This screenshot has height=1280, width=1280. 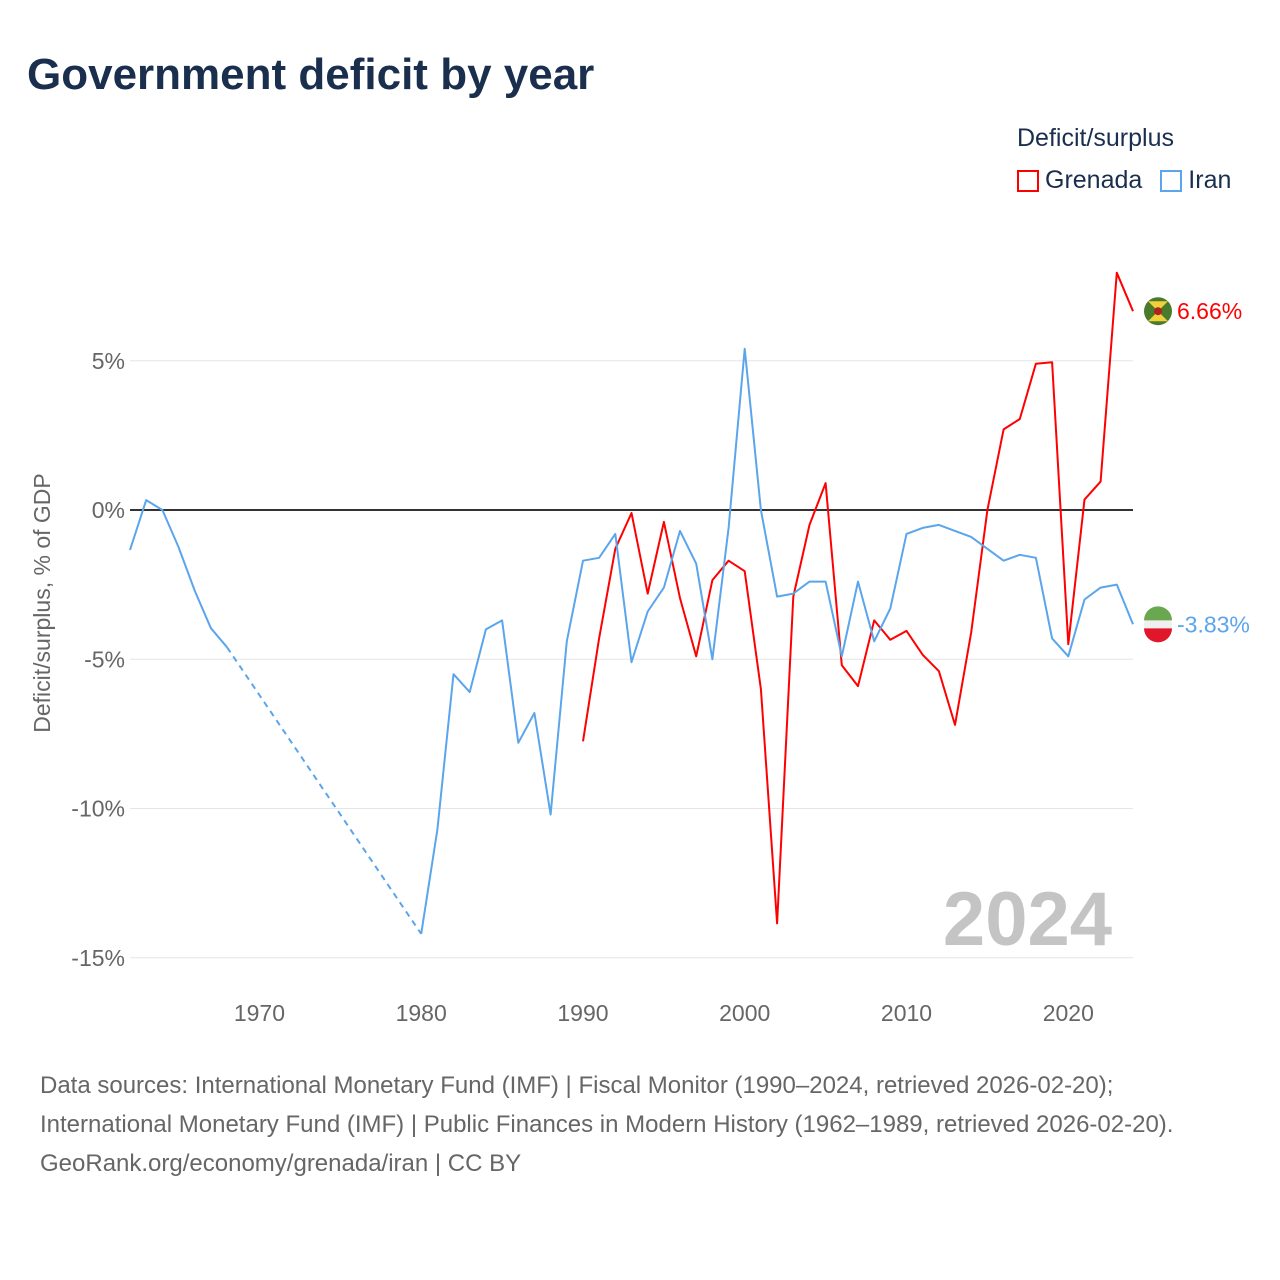 What do you see at coordinates (1027, 919) in the screenshot?
I see `year-watermark: 2024` at bounding box center [1027, 919].